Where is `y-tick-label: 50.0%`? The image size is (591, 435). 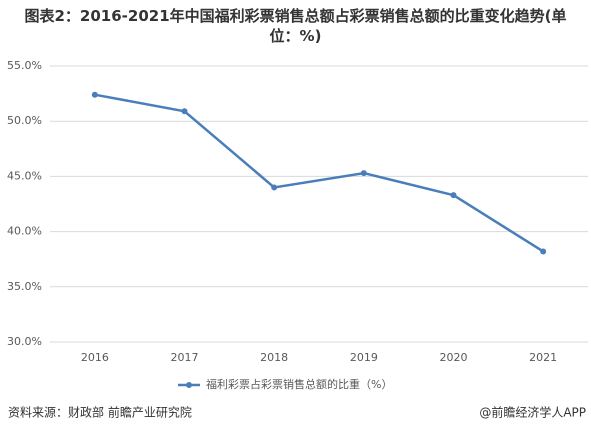
y-tick-label: 50.0% is located at coordinates (24, 120).